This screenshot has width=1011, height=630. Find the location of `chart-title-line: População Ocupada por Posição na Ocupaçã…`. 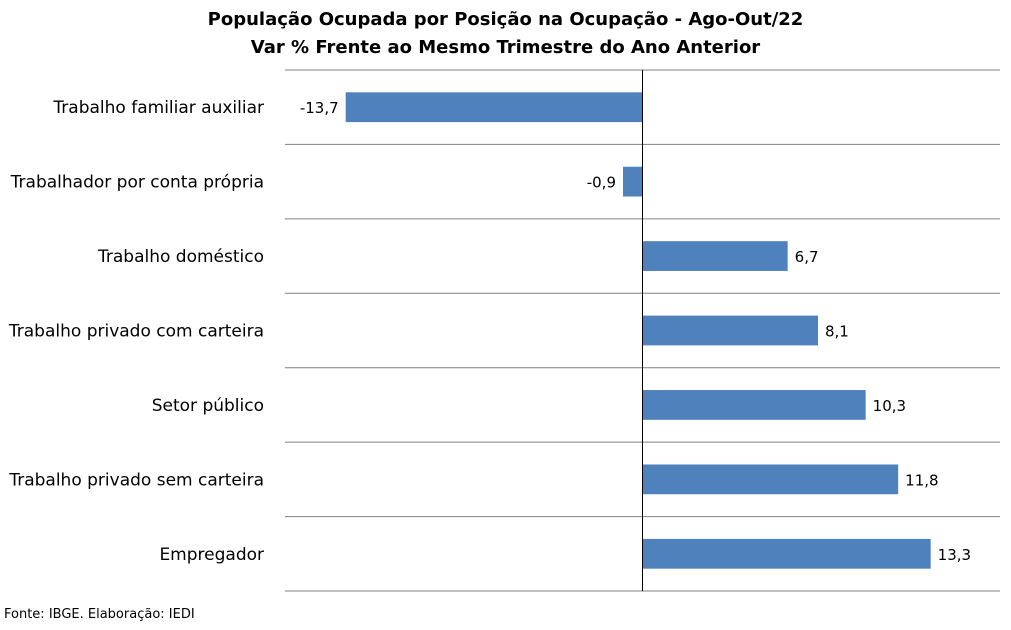

chart-title-line: População Ocupada por Posição na Ocupaçã… is located at coordinates (505, 19).